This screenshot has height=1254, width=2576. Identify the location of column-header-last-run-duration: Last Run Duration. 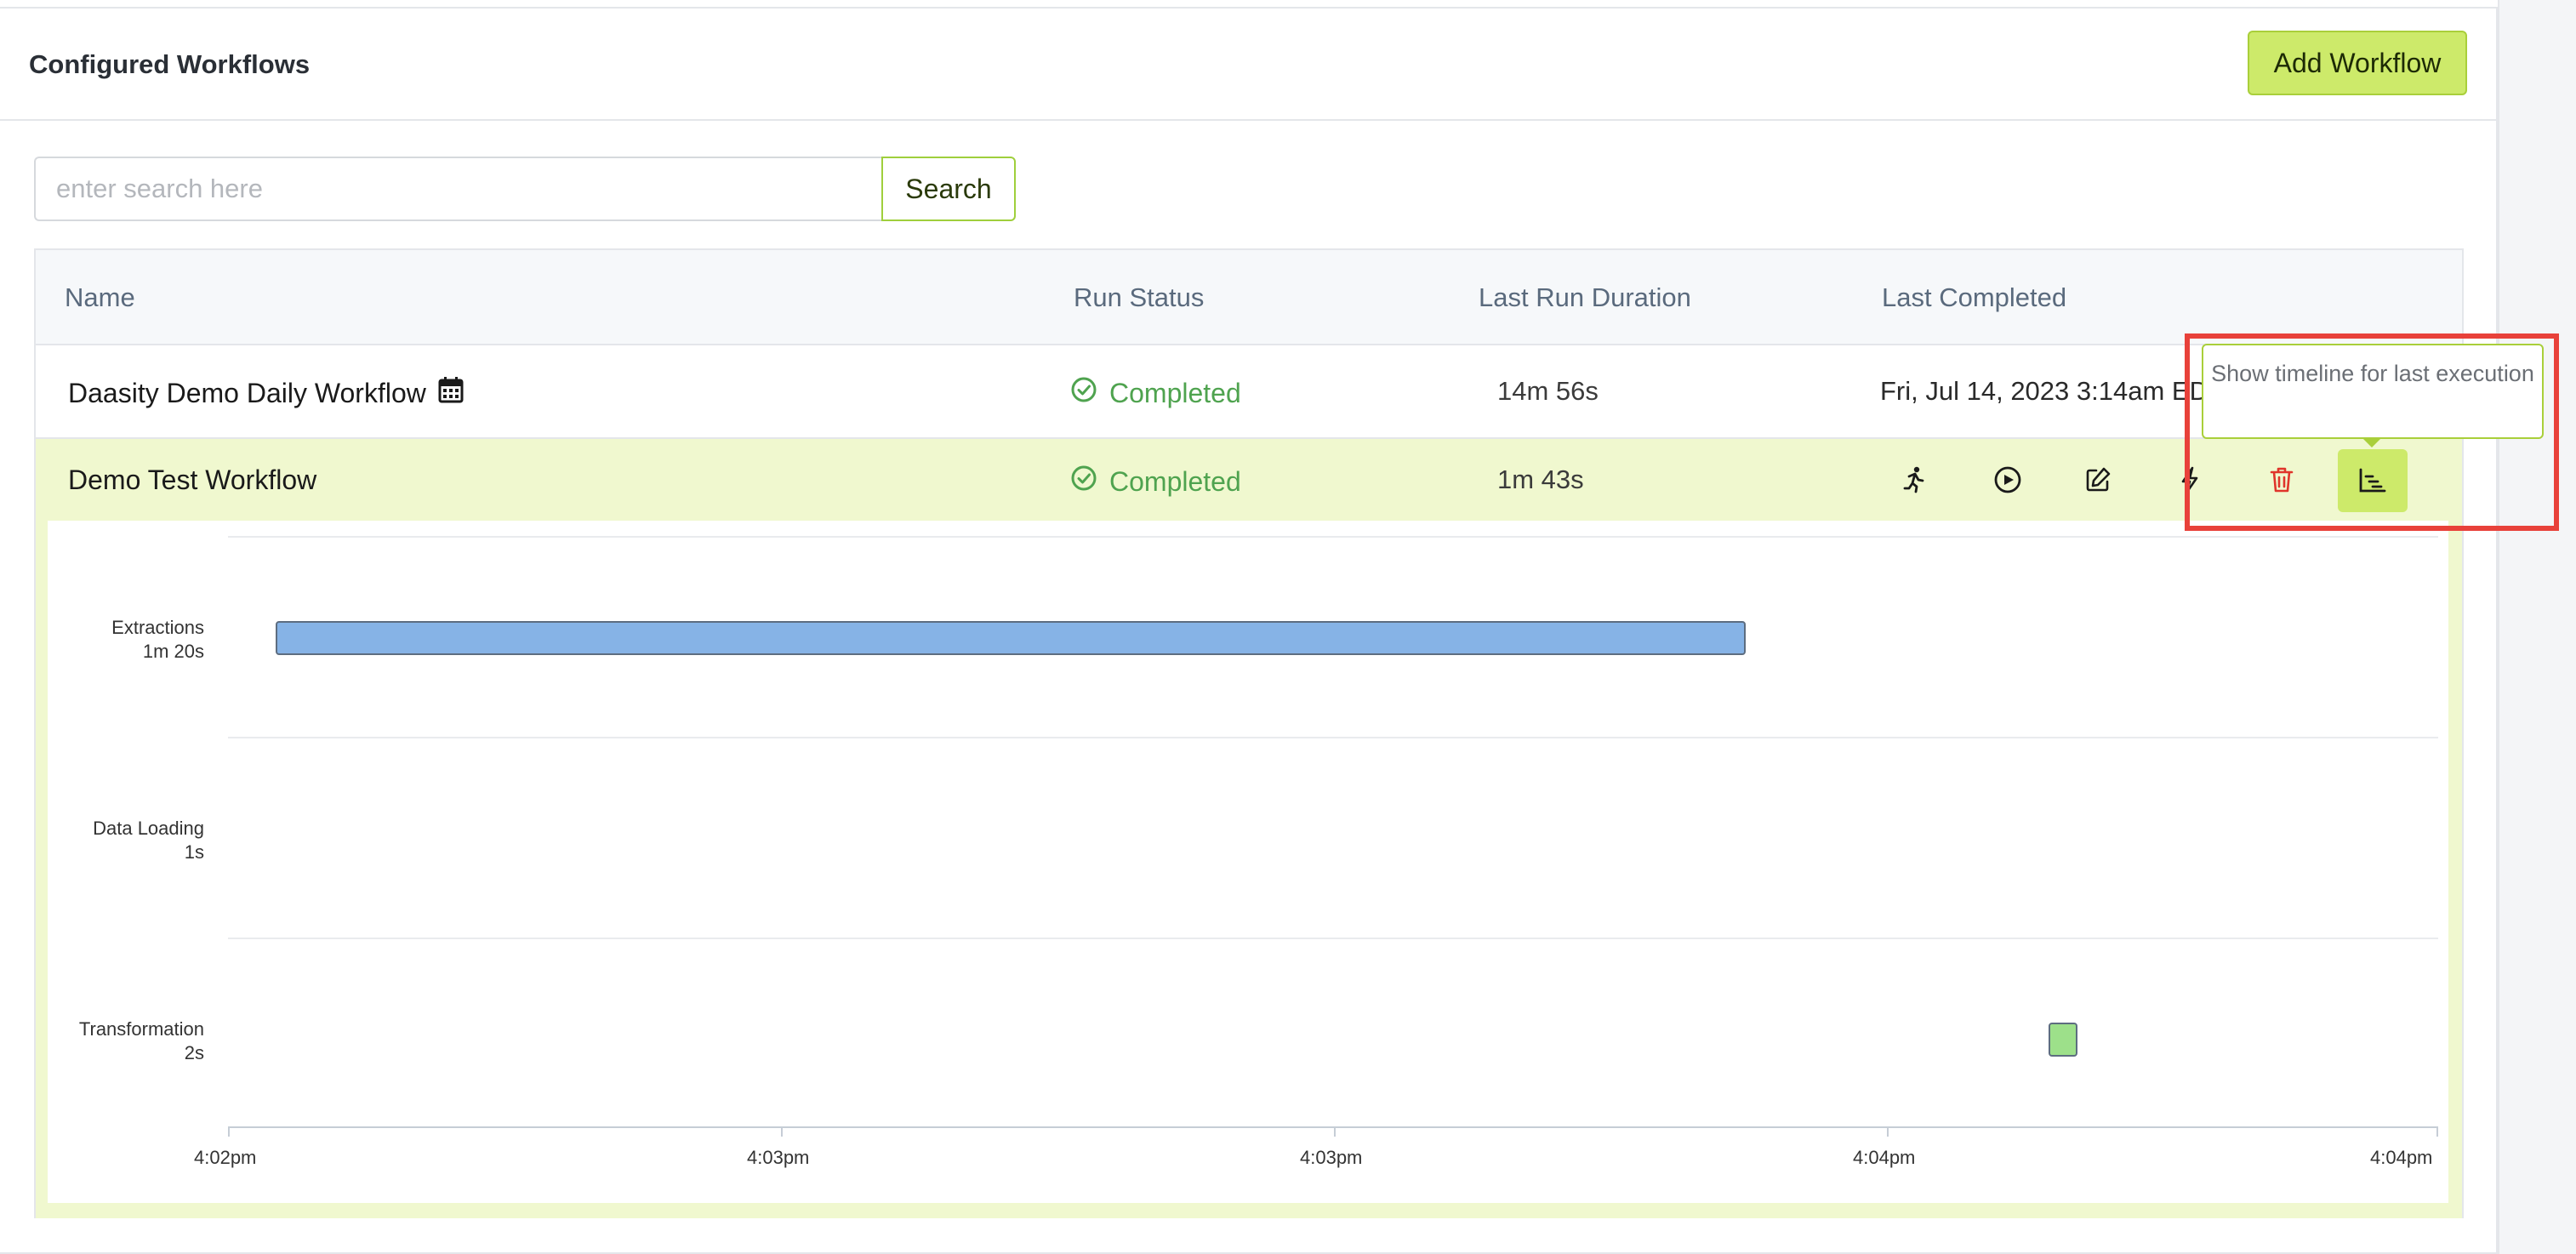
(1585, 297).